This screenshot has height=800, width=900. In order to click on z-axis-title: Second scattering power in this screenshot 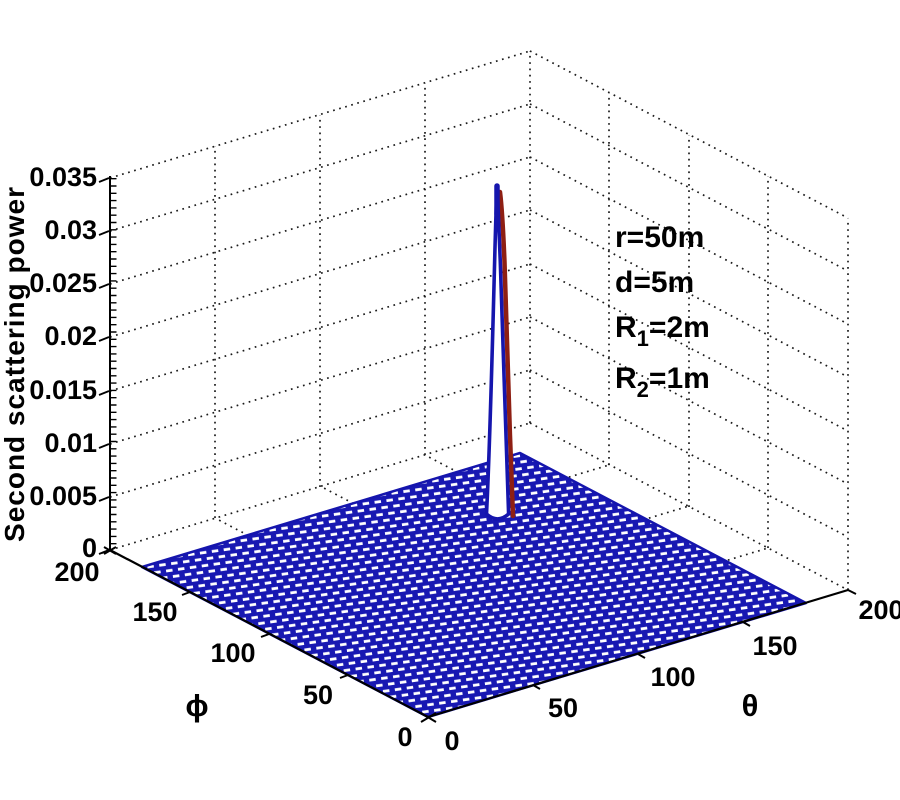, I will do `click(15, 364)`.